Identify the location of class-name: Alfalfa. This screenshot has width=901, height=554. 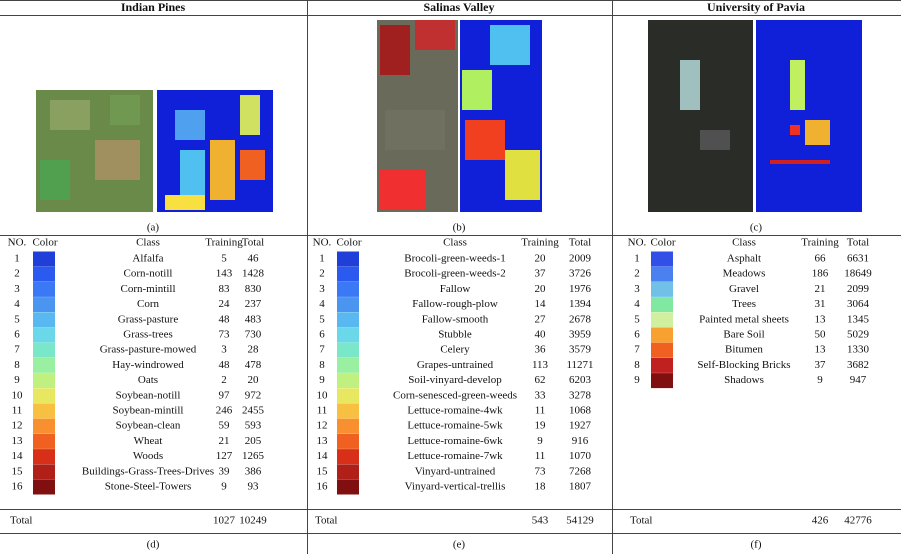
(147, 259).